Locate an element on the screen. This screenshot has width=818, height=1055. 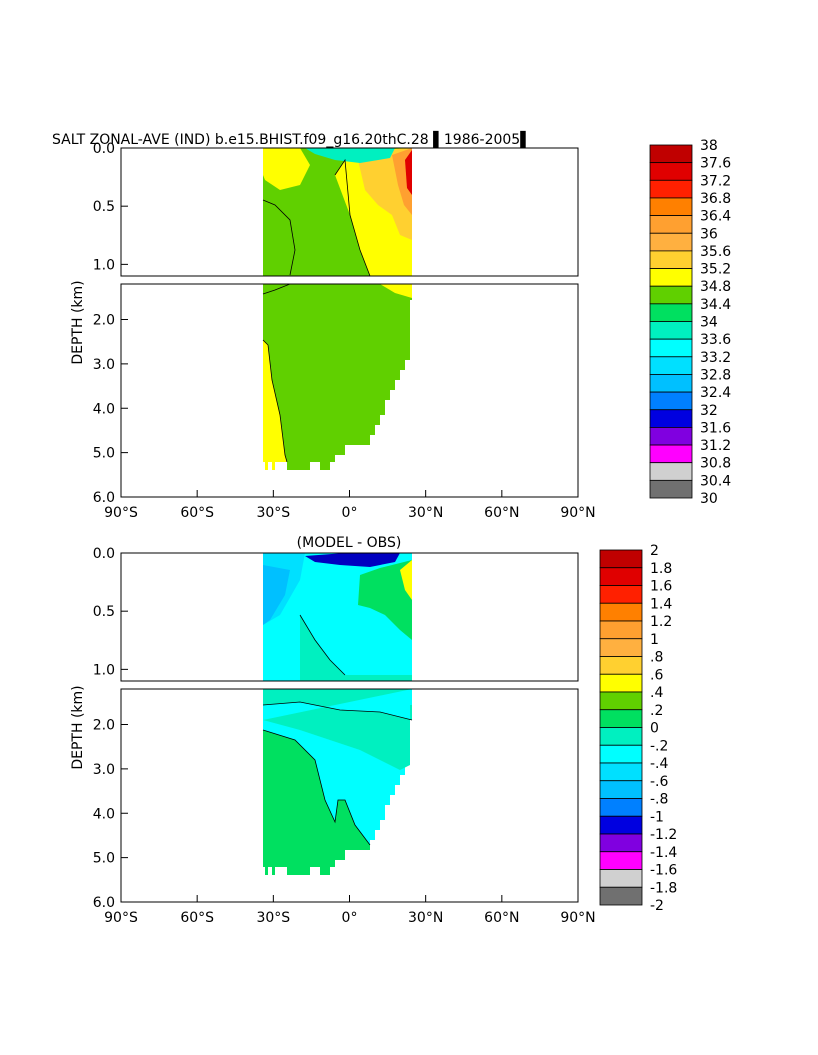
colorbar-label: 32 is located at coordinates (709, 411).